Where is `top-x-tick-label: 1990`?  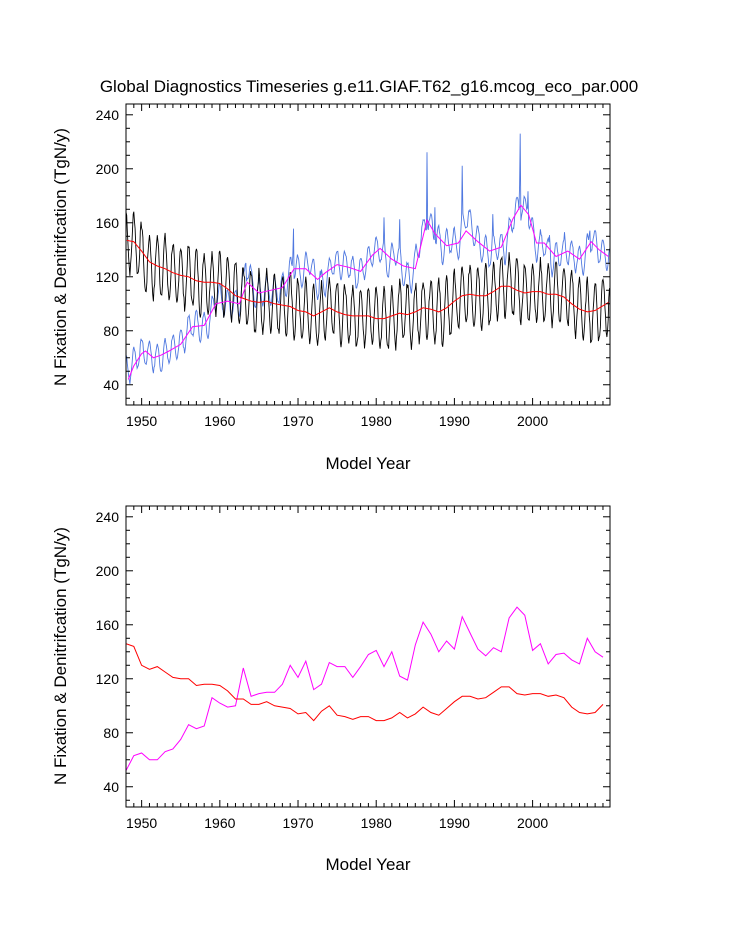 top-x-tick-label: 1990 is located at coordinates (454, 421).